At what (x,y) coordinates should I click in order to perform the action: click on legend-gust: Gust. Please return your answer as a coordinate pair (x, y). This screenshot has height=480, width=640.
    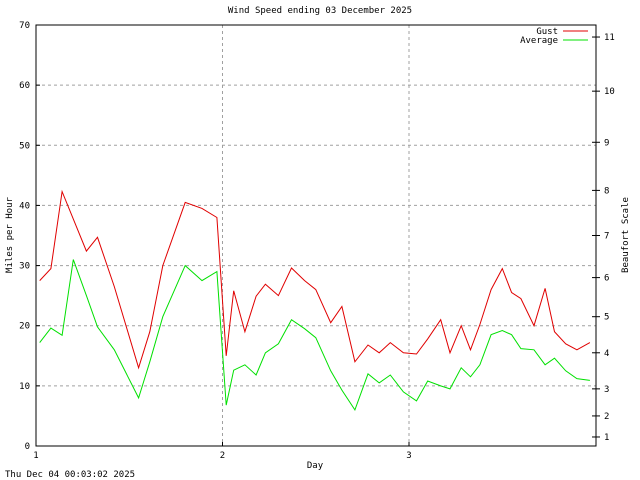
    Looking at the image, I should click on (547, 32).